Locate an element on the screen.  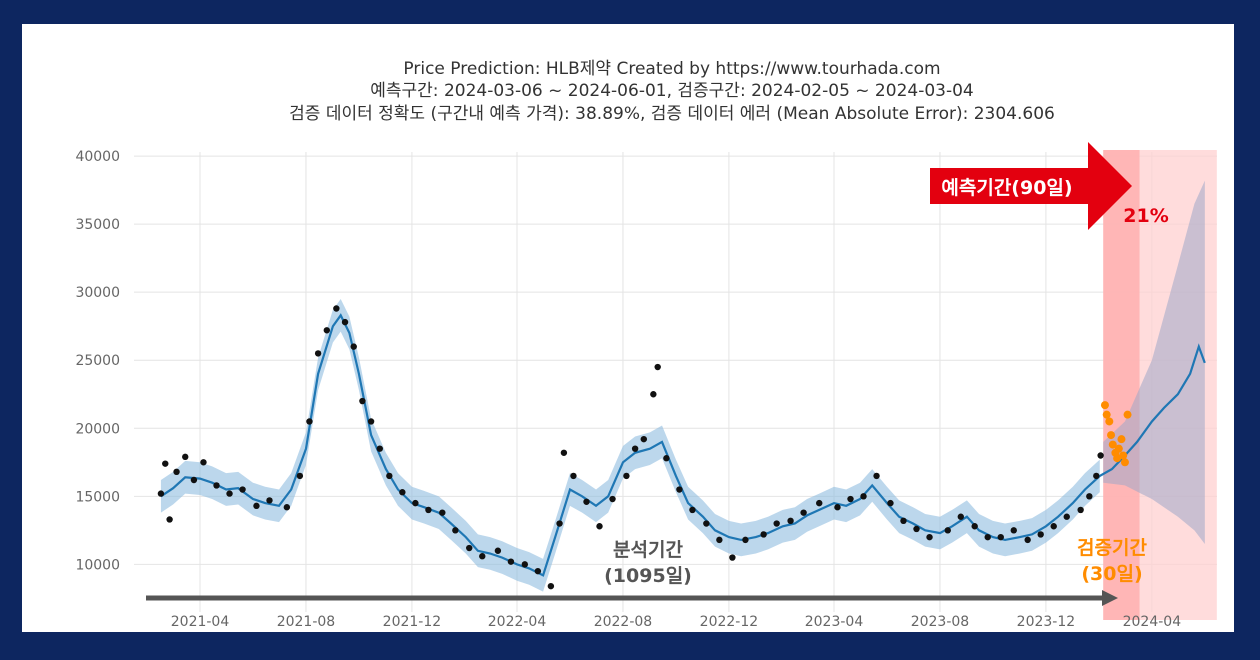
x-tick-label: 2023-08 is located at coordinates (940, 622).